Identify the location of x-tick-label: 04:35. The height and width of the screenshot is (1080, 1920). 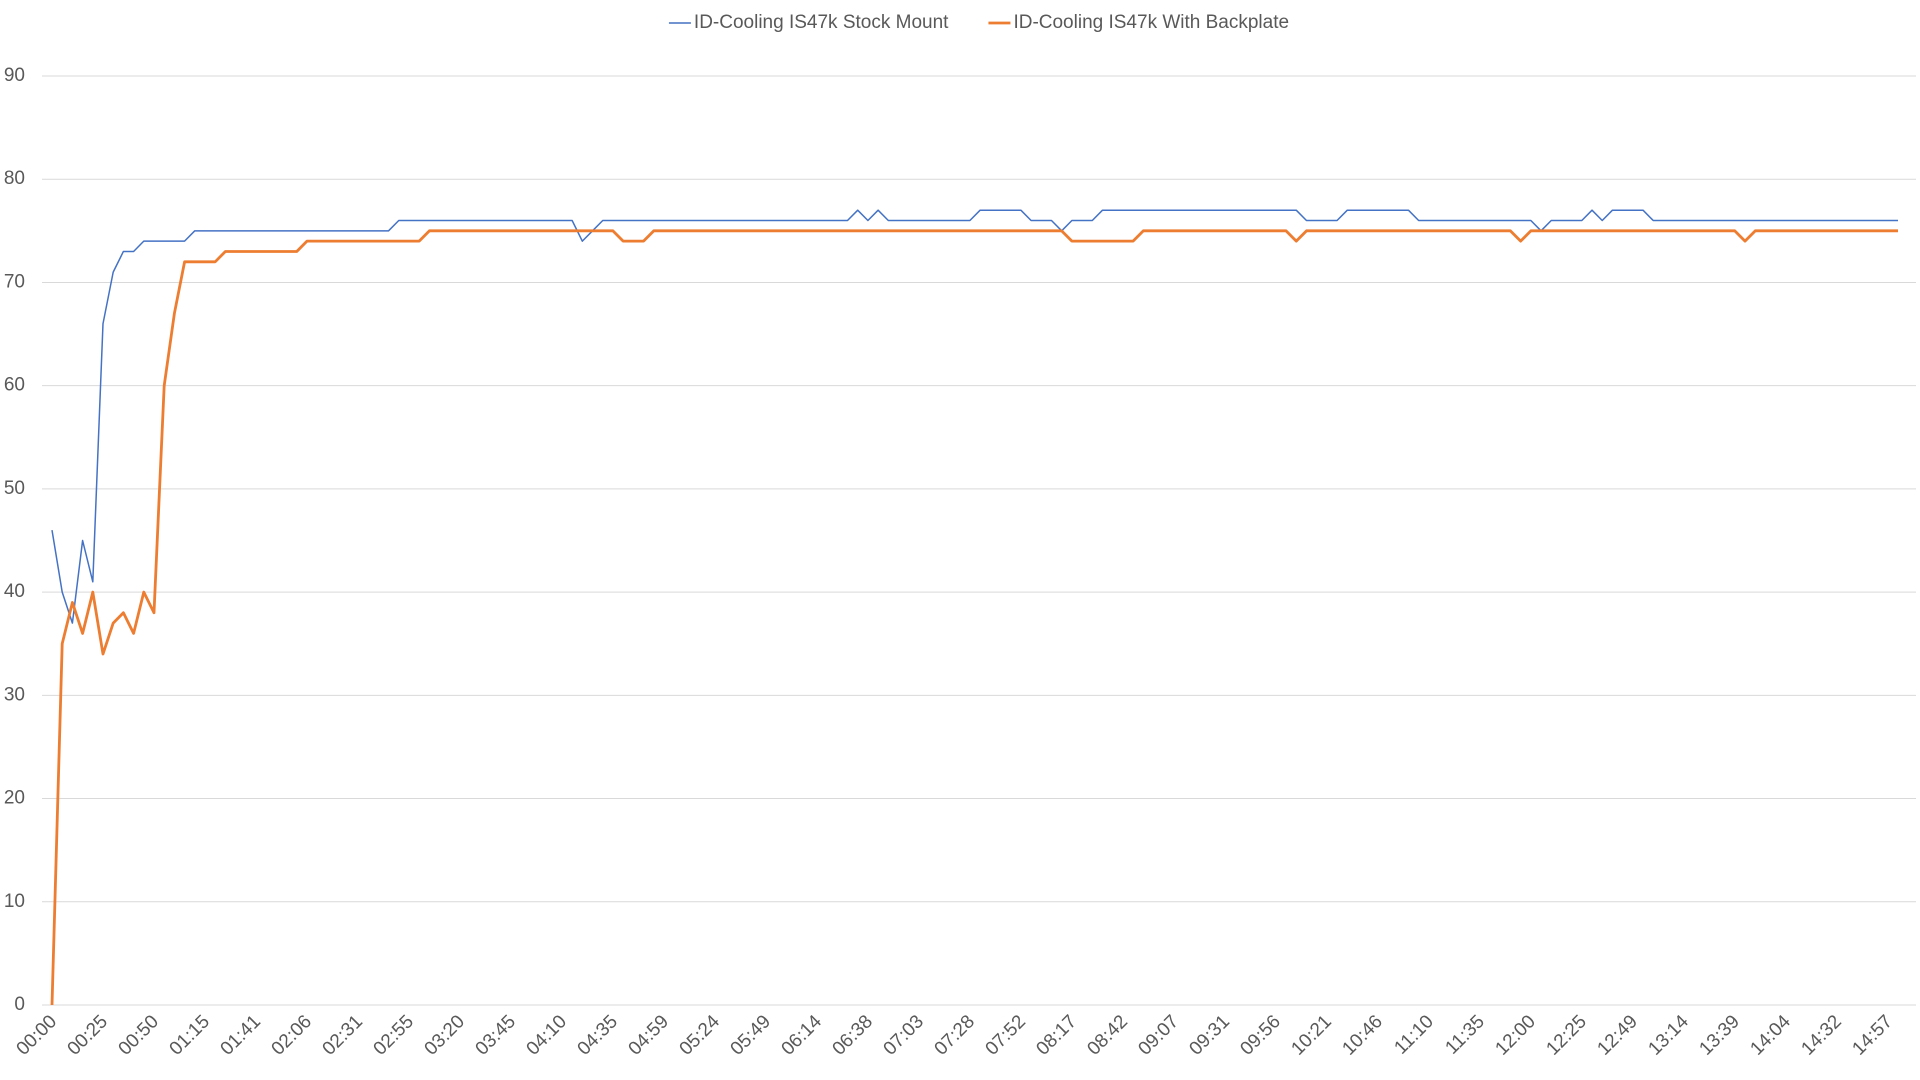
(598, 1035).